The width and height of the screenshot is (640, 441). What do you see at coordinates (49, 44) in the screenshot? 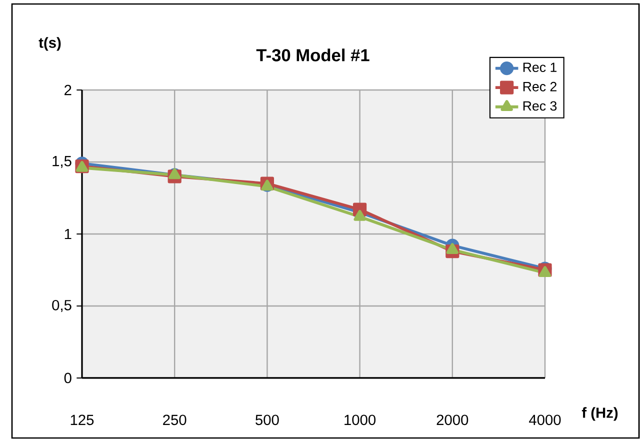
I see `y-axis-title: t(s)` at bounding box center [49, 44].